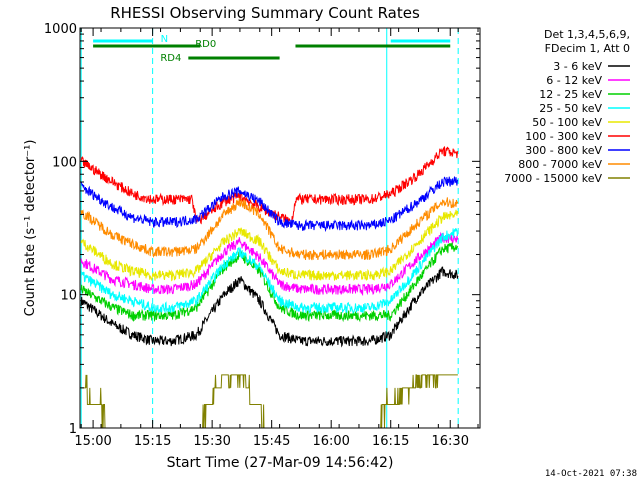  Describe the element at coordinates (587, 48) in the screenshot. I see `legend-header: FDecim 1, Att 0` at that location.